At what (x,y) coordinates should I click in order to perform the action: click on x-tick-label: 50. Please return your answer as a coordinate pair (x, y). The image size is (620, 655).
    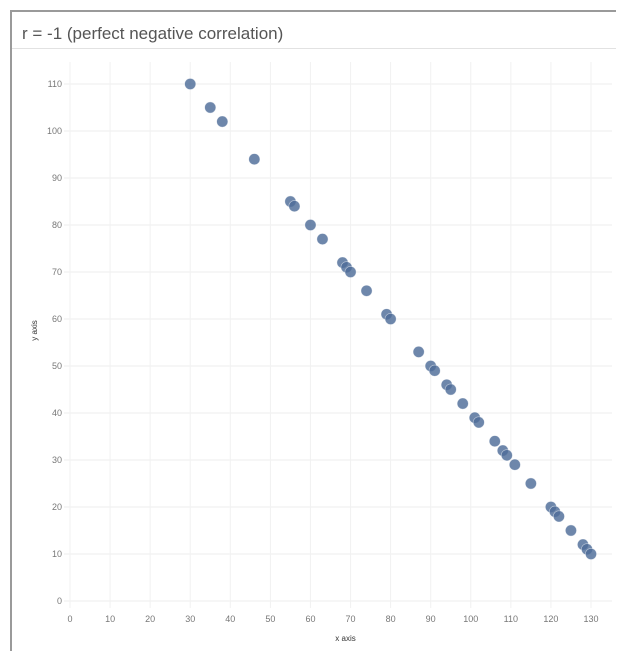
    Looking at the image, I should click on (270, 619).